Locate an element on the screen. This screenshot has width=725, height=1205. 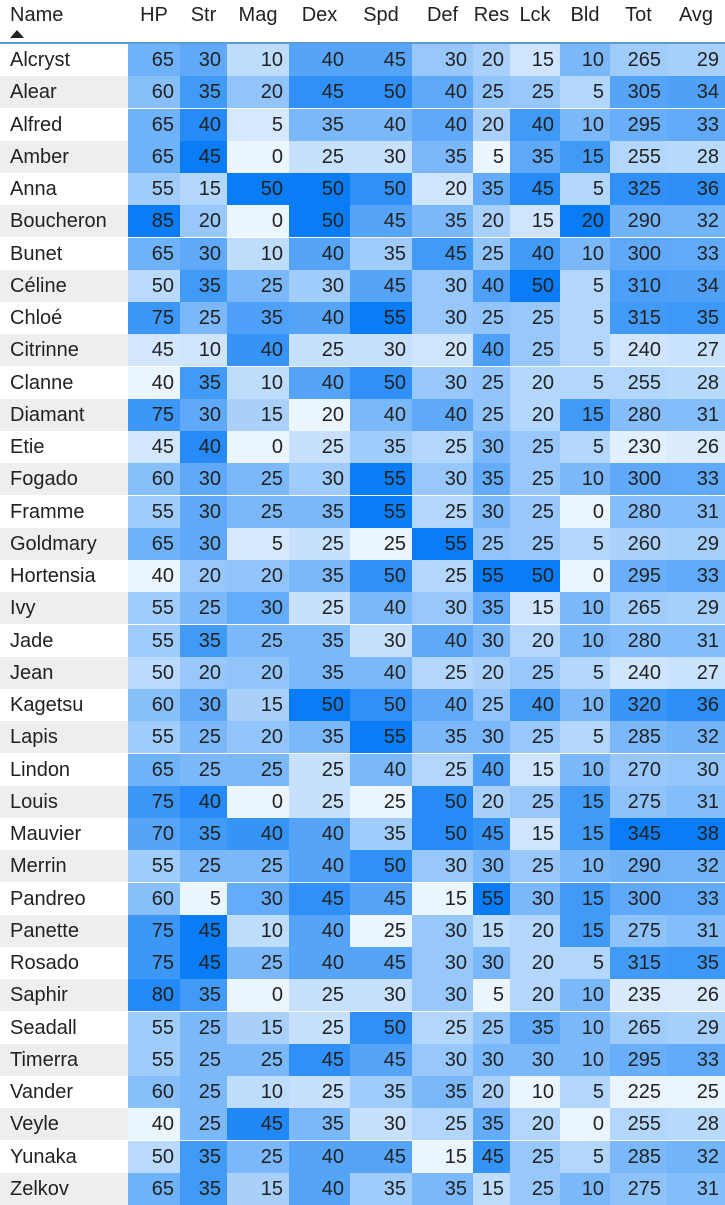
heatmap-cell-lck: 50 is located at coordinates (535, 285).